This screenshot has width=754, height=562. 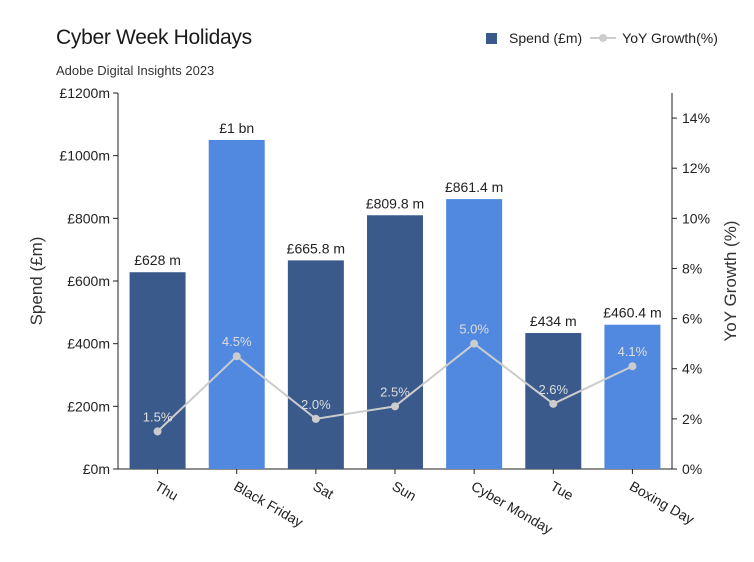 What do you see at coordinates (670, 38) in the screenshot?
I see `legend-label-growth: YoY Growth(%)` at bounding box center [670, 38].